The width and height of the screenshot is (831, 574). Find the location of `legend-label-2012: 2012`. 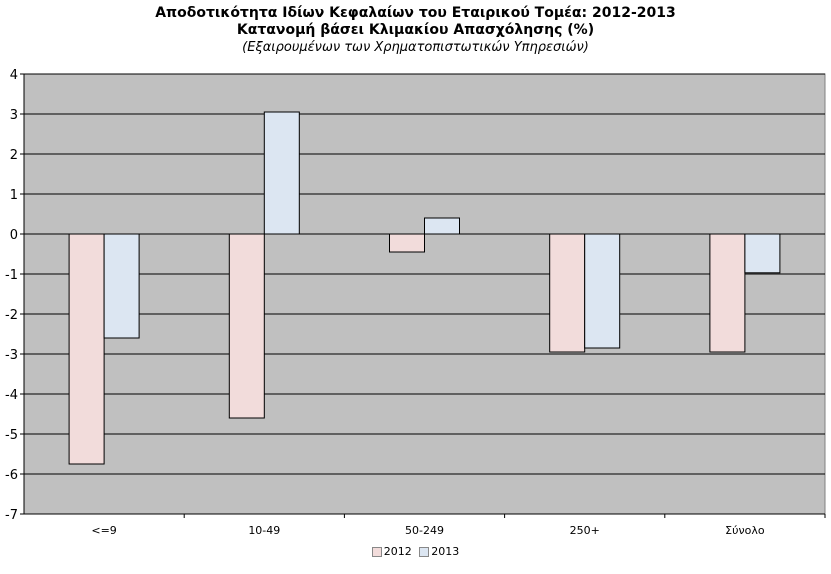

legend-label-2012: 2012 is located at coordinates (397, 551).